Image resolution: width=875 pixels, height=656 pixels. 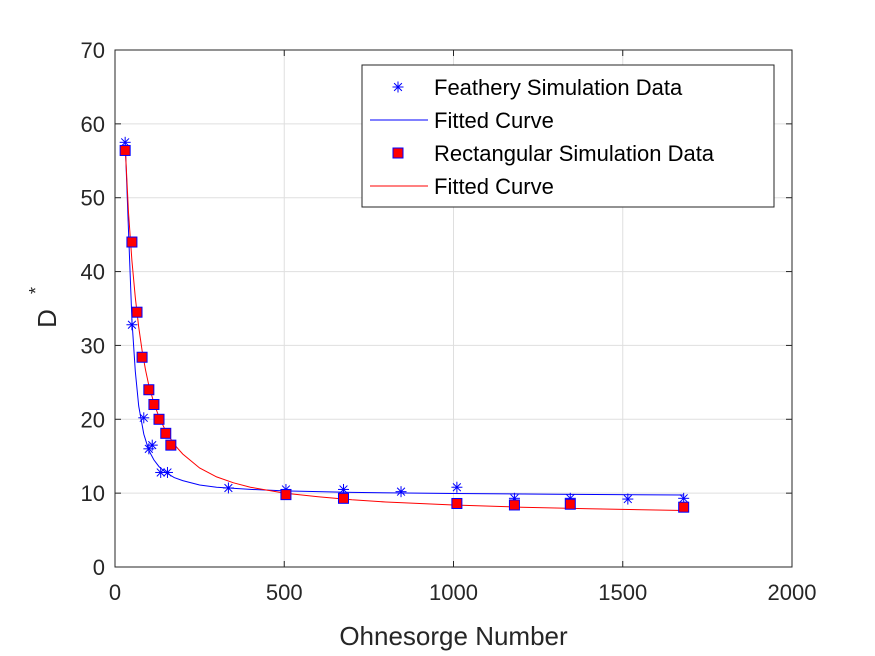 What do you see at coordinates (453, 636) in the screenshot?
I see `x-axis-label: Ohnesorge Number` at bounding box center [453, 636].